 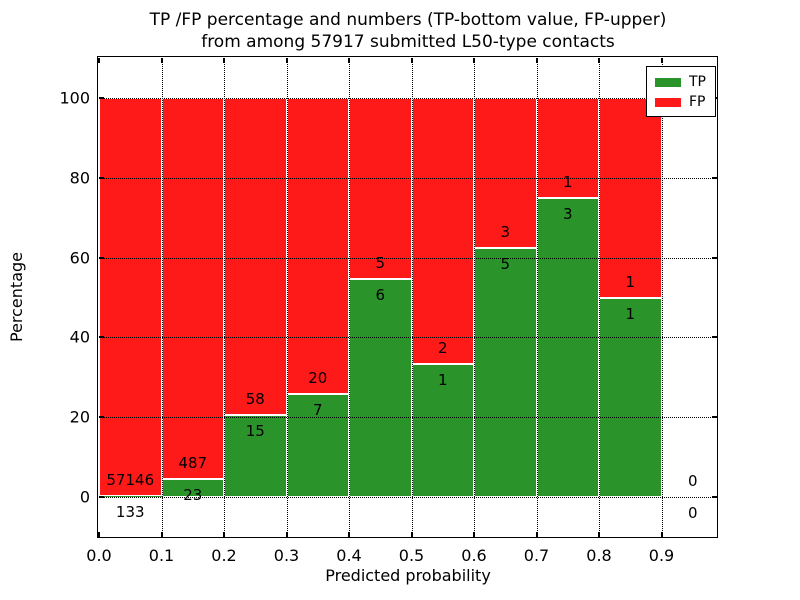 What do you see at coordinates (287, 297) in the screenshot?
I see `v-gridline-0.3` at bounding box center [287, 297].